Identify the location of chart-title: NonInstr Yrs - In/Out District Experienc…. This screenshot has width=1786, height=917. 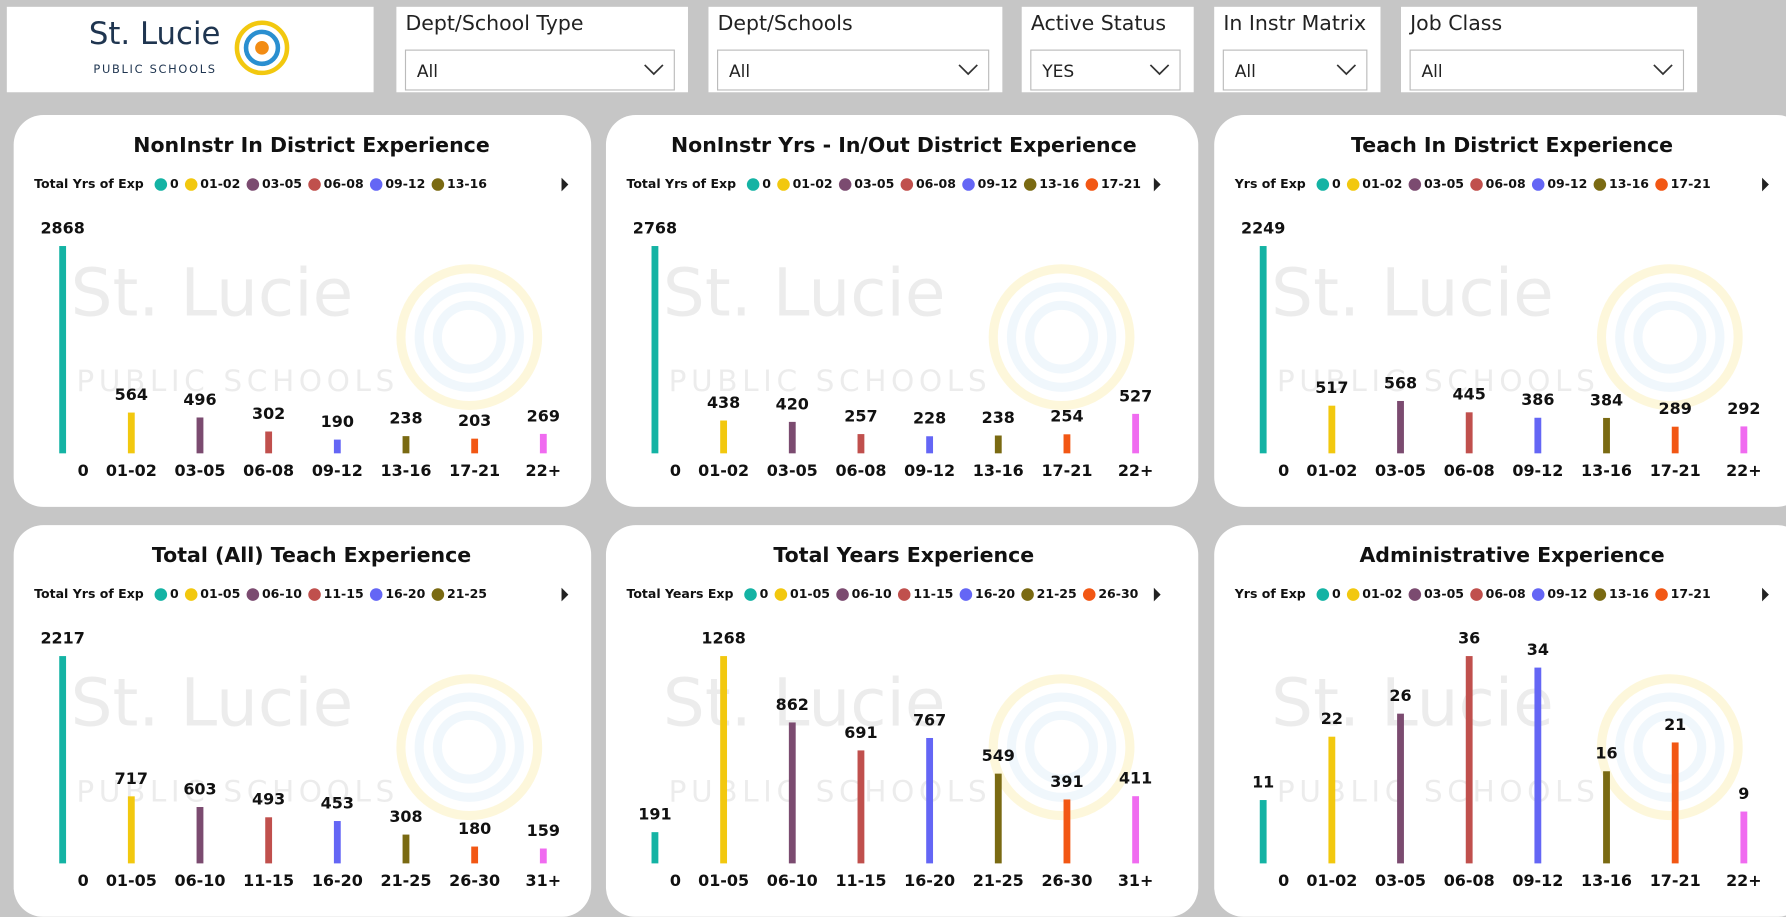
(904, 145).